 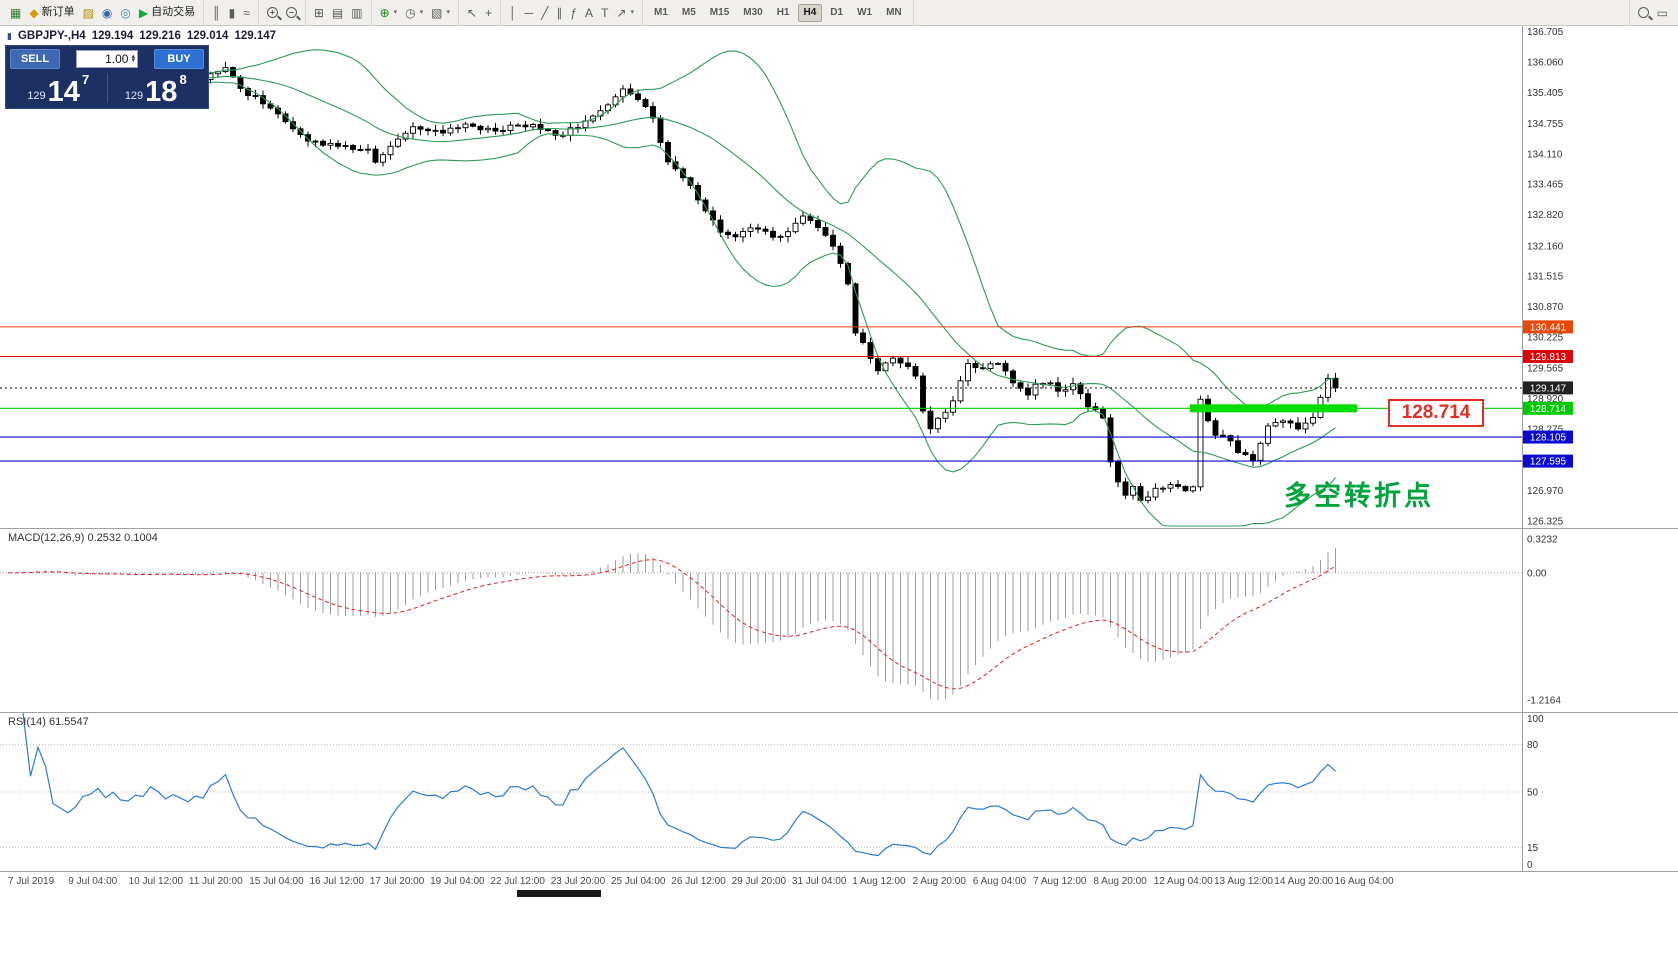 What do you see at coordinates (457, 881) in the screenshot?
I see `time-axis-label: 19 Jul 04:00` at bounding box center [457, 881].